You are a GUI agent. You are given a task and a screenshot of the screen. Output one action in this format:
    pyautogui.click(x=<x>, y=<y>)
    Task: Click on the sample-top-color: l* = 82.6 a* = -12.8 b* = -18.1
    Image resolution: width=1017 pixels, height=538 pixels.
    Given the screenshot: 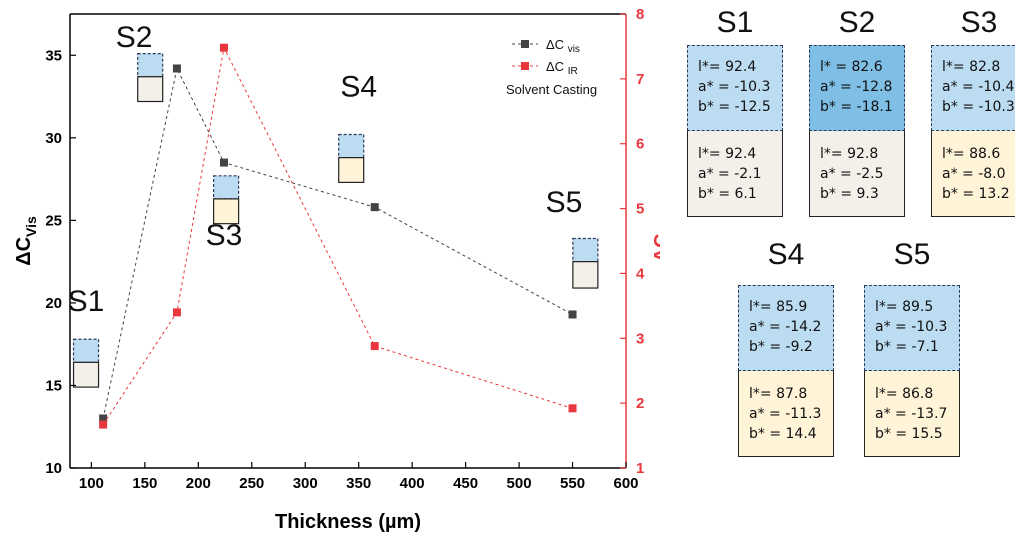 What is the action you would take?
    pyautogui.click(x=857, y=88)
    